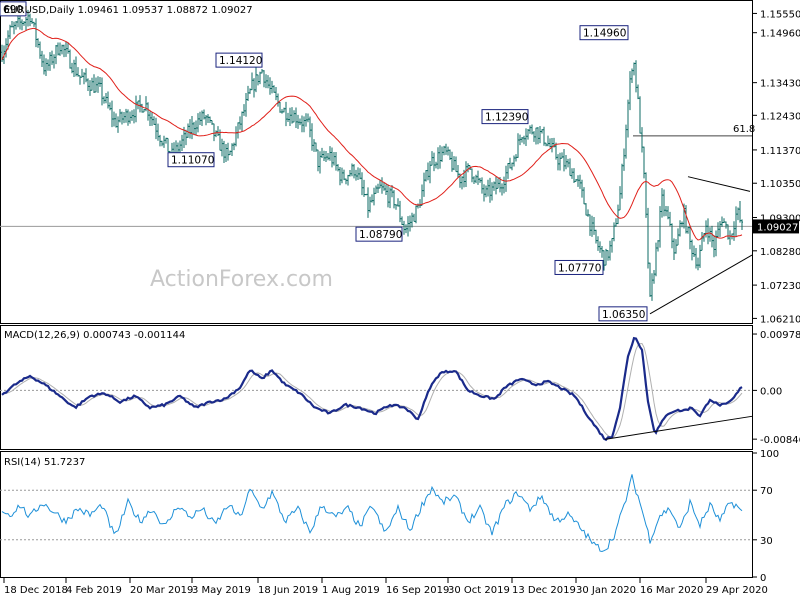  I want to click on price-y-tick-label: 1.11370, so click(780, 151).